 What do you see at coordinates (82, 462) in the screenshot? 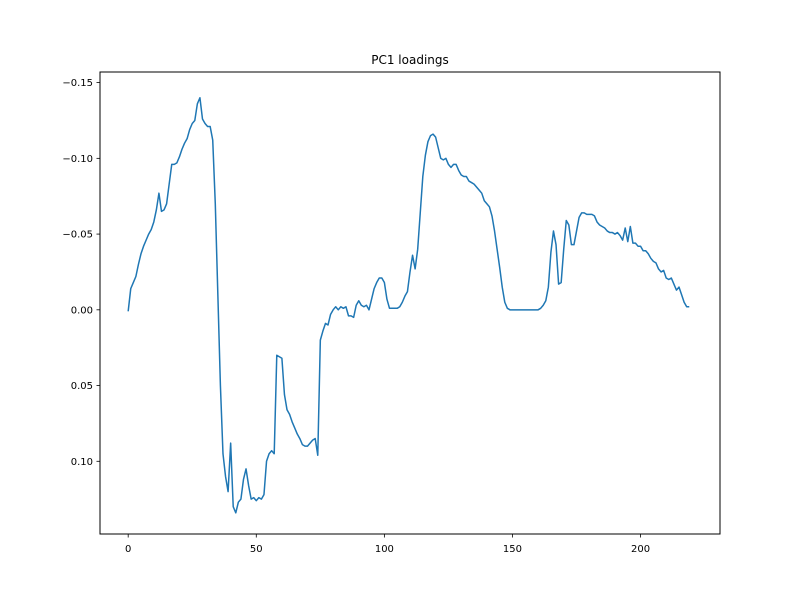
I see `y-tick-label: 0.10` at bounding box center [82, 462].